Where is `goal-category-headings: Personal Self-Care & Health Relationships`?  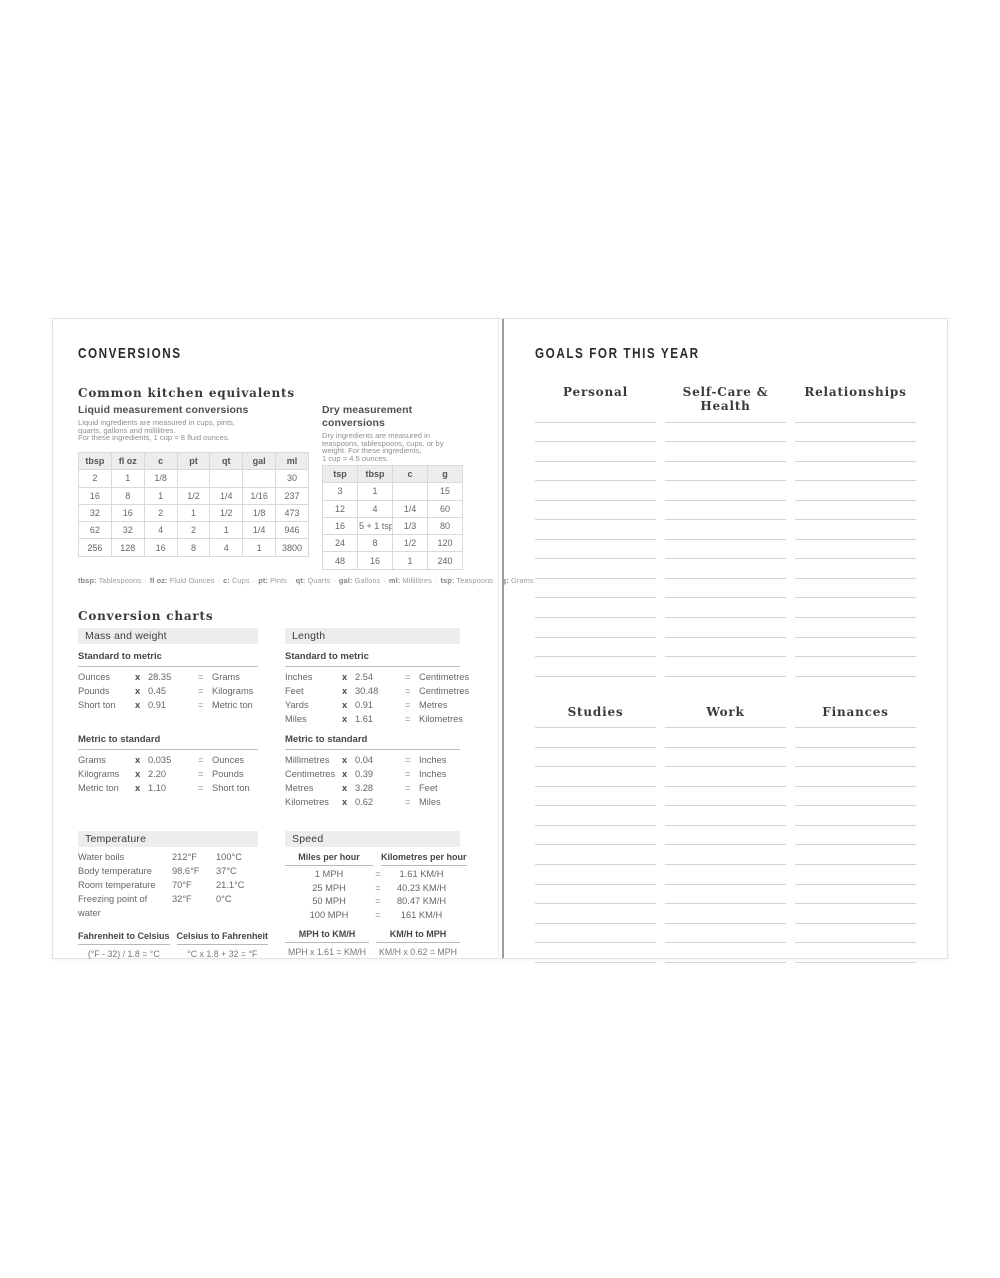
goal-category-headings: Personal Self-Care & Health Relationships is located at coordinates (727, 399).